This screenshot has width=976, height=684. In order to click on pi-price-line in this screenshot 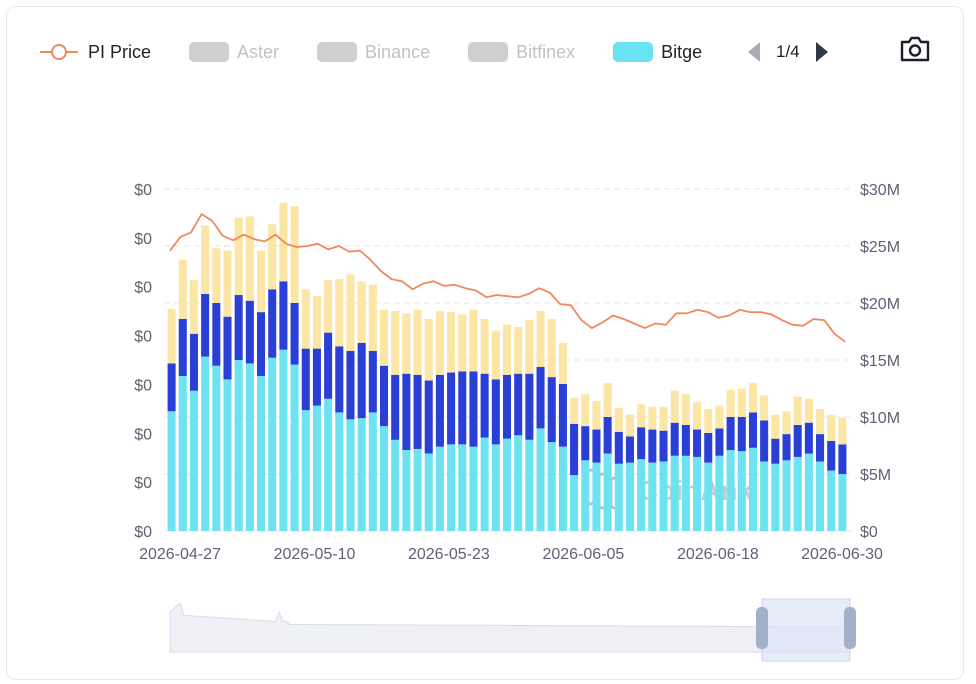, I will do `click(507, 278)`.